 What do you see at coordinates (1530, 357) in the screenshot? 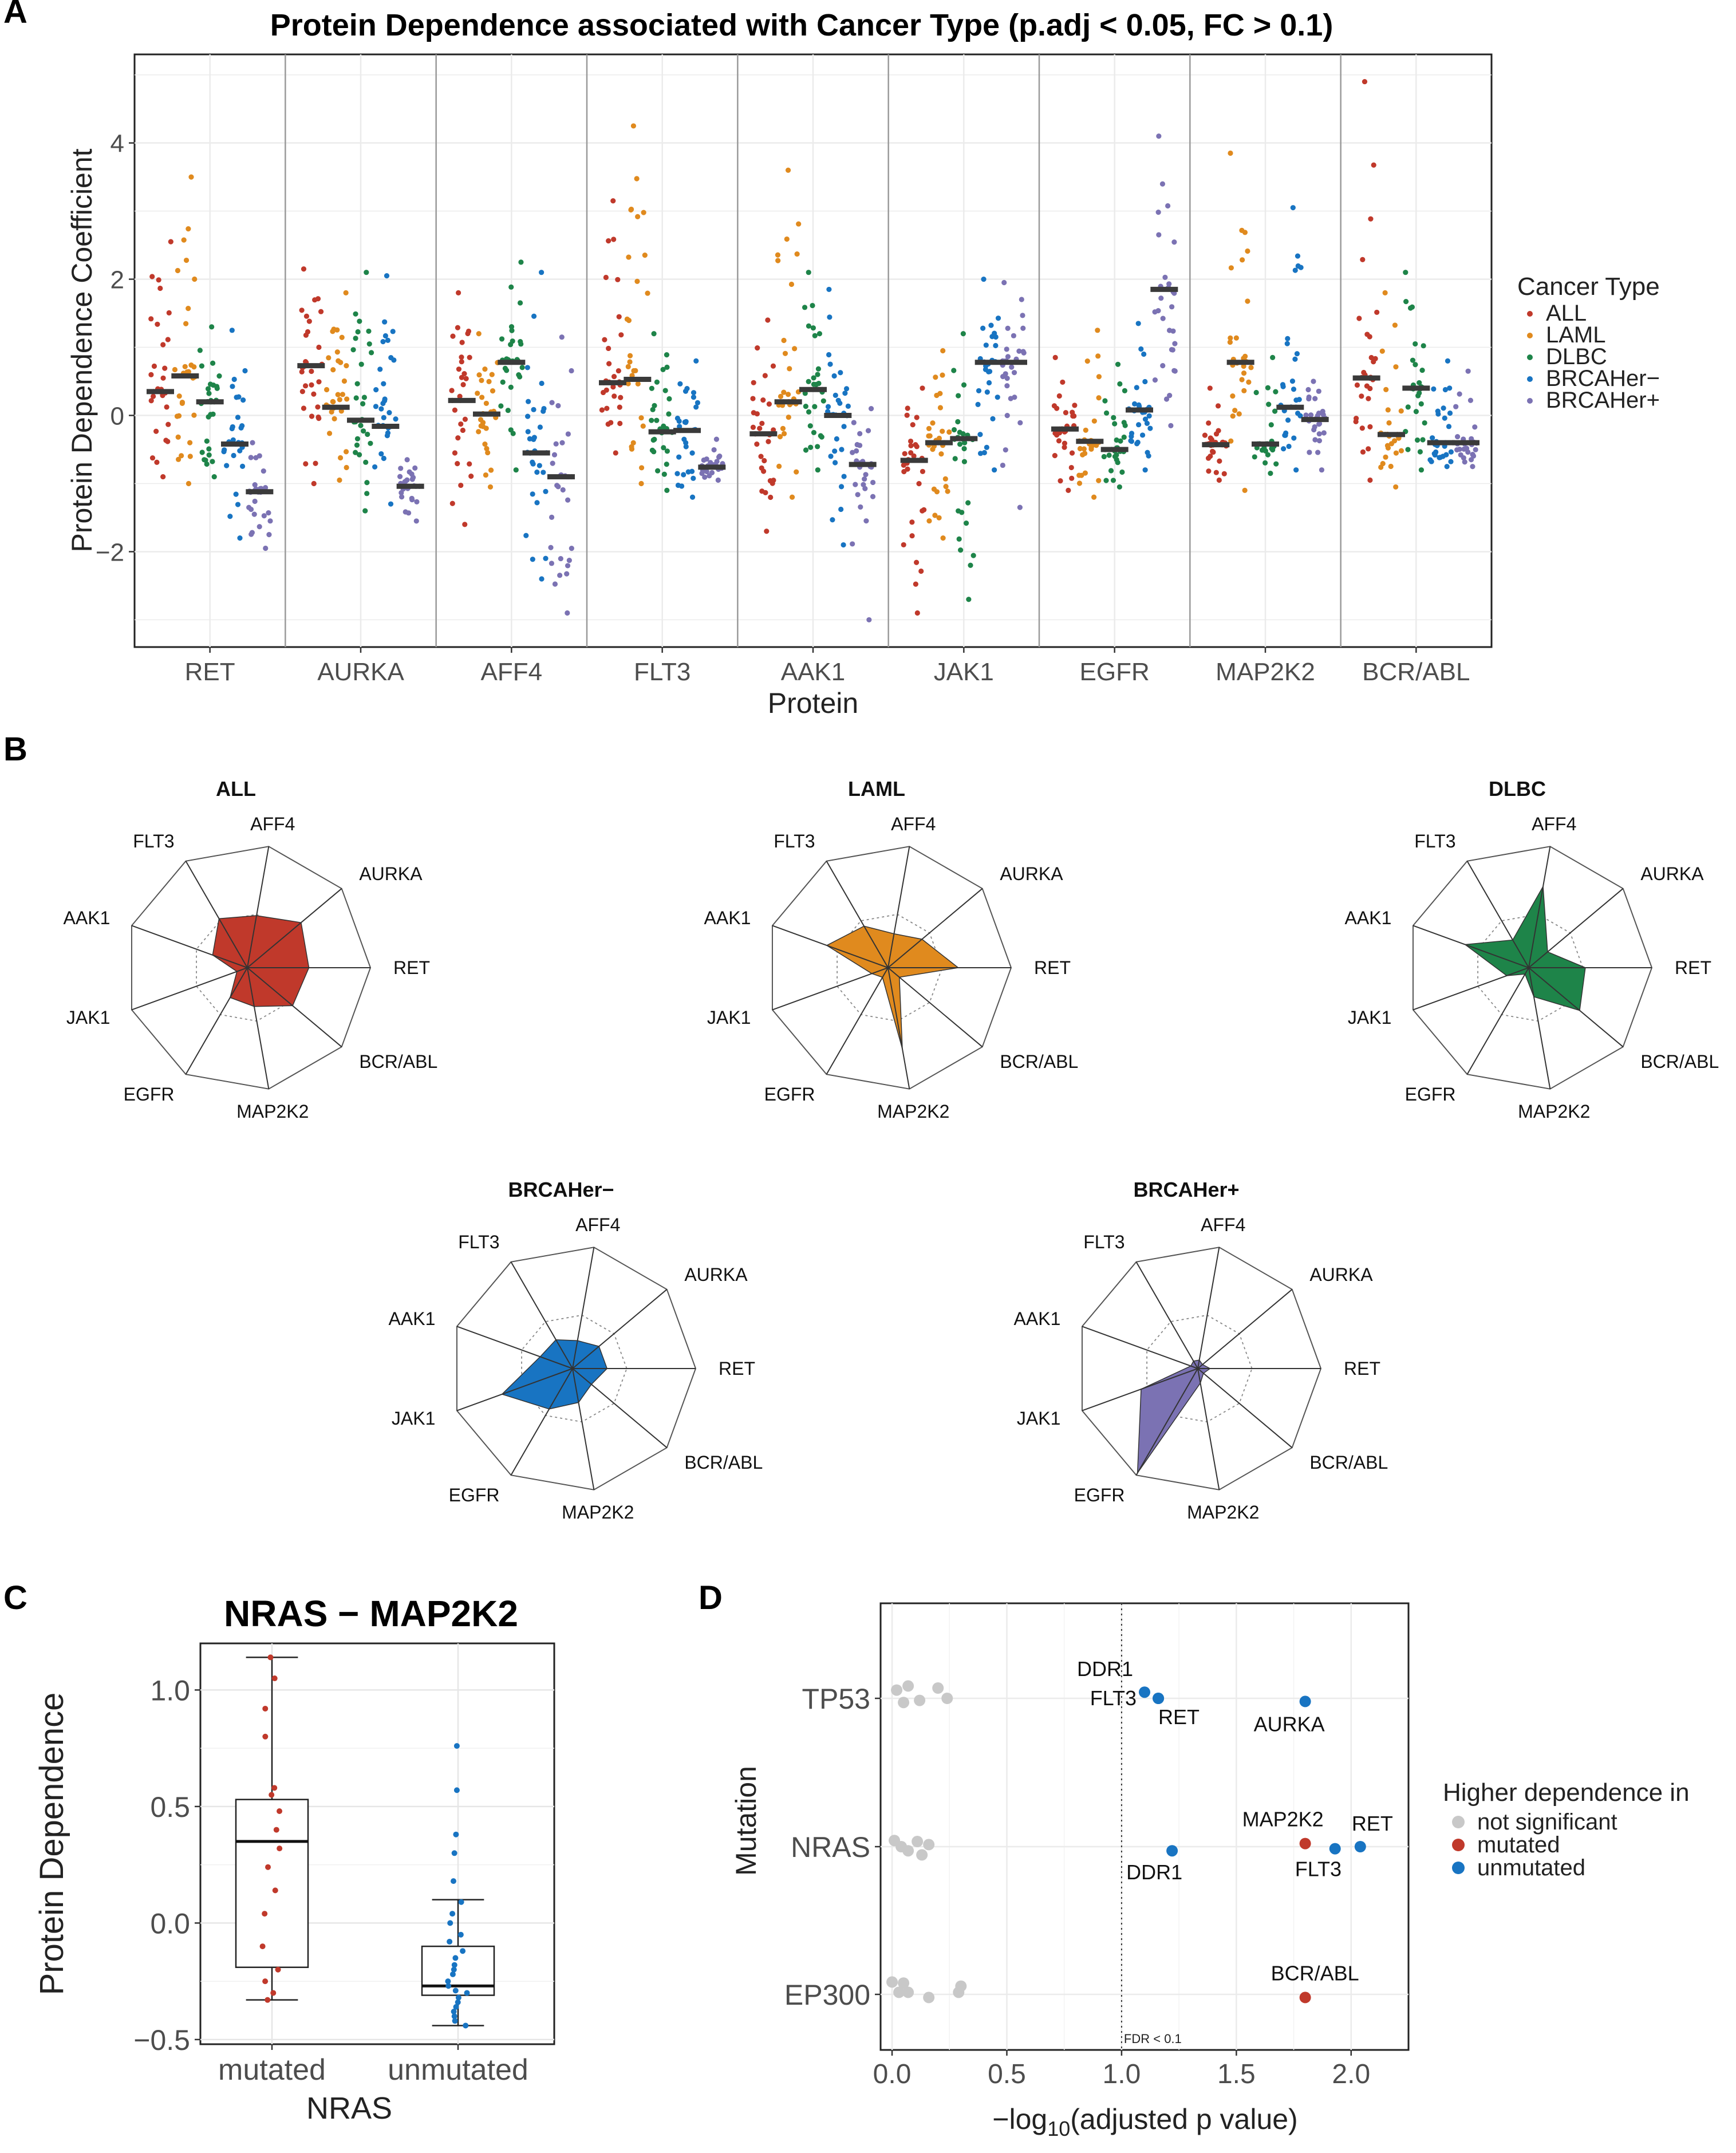
I see `legend-key` at bounding box center [1530, 357].